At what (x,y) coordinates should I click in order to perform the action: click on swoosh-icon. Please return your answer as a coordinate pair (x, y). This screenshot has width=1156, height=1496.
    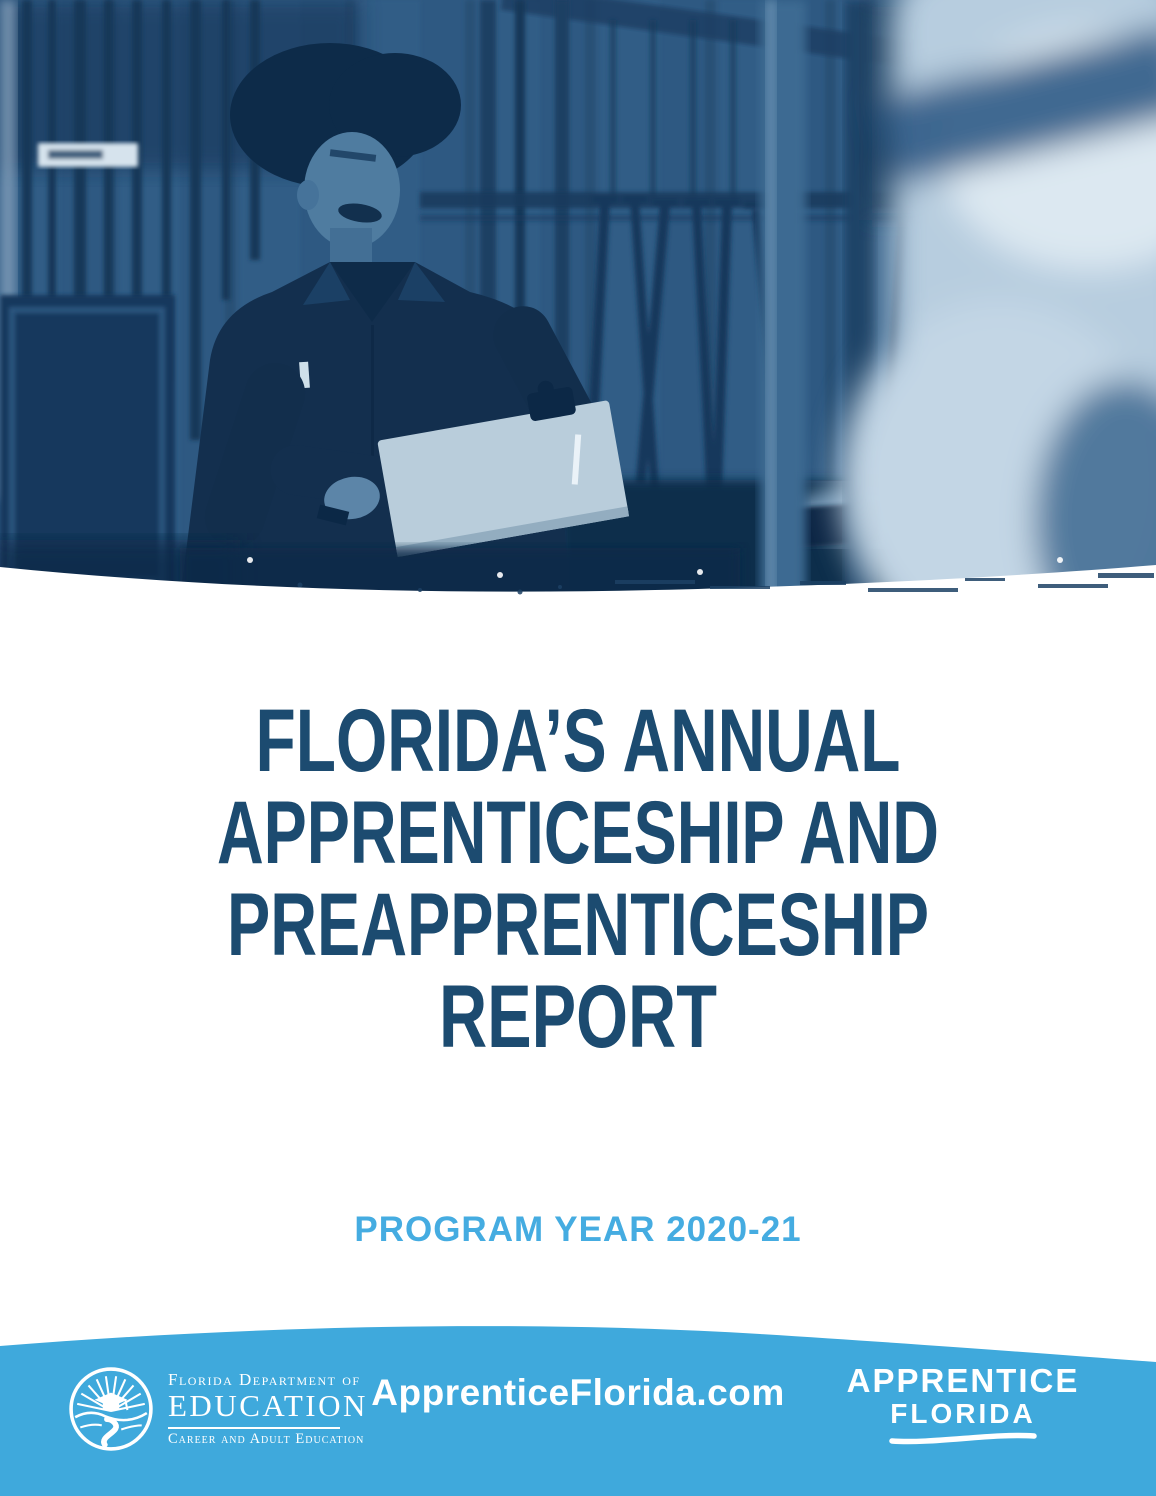
    Looking at the image, I should click on (963, 1438).